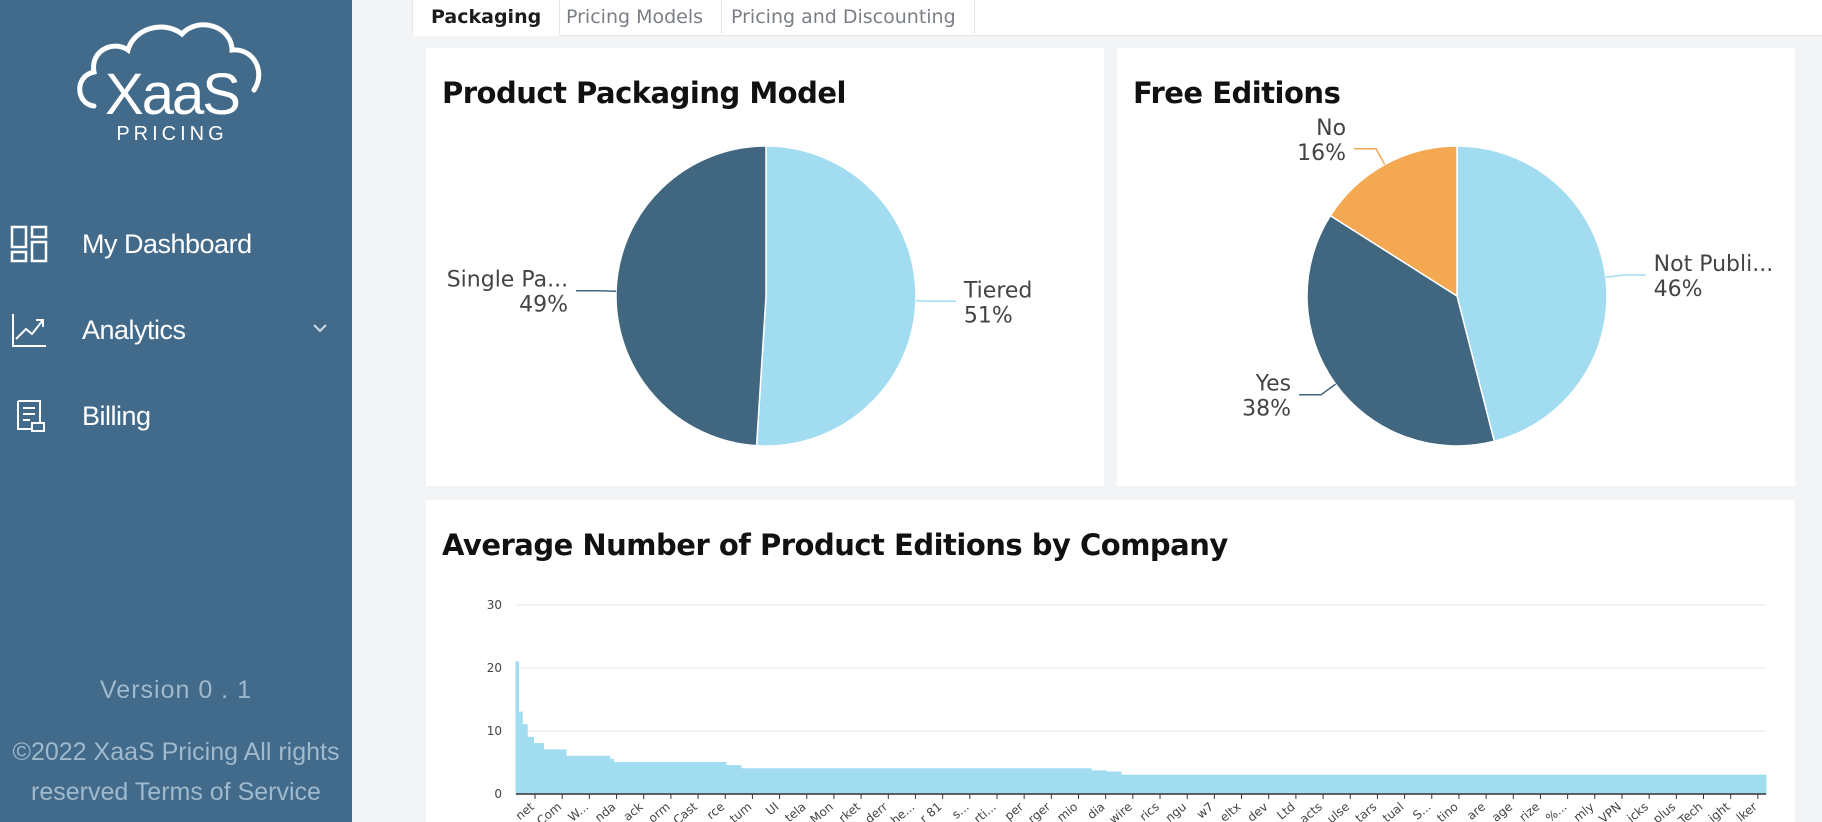  Describe the element at coordinates (494, 668) in the screenshot. I see `y-tick-label: 20` at that location.